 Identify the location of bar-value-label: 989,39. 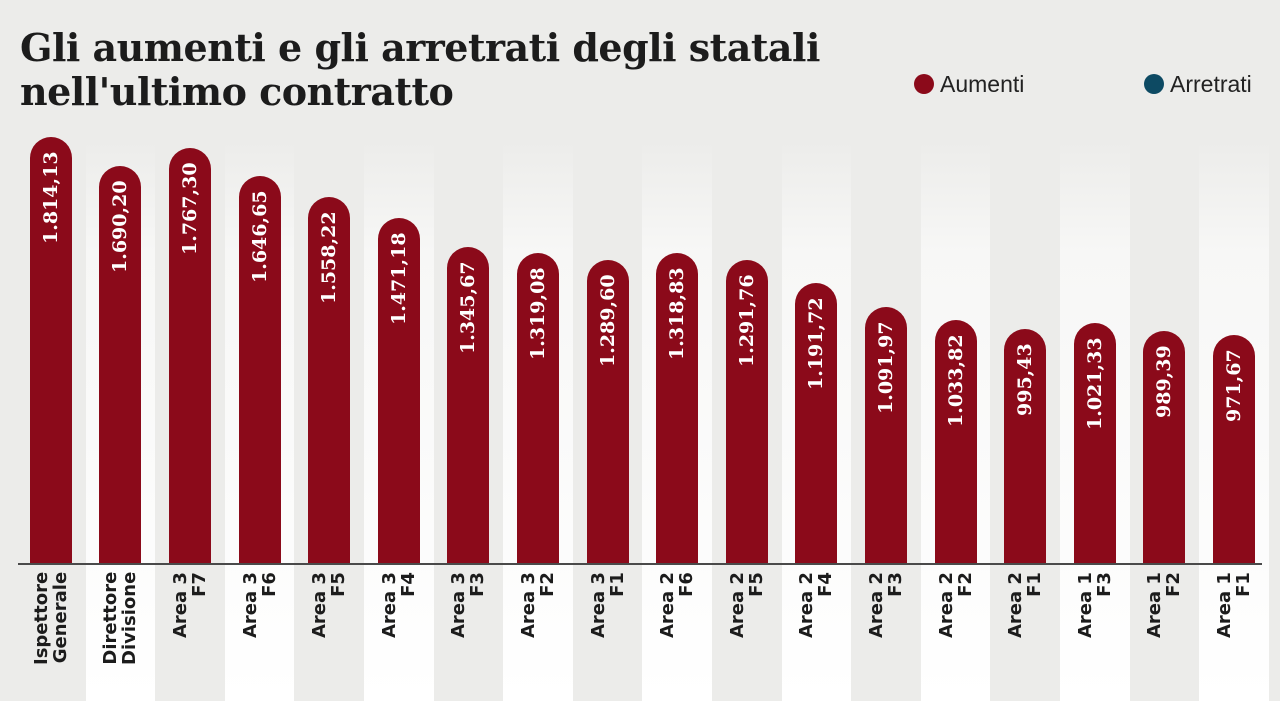
(1164, 381).